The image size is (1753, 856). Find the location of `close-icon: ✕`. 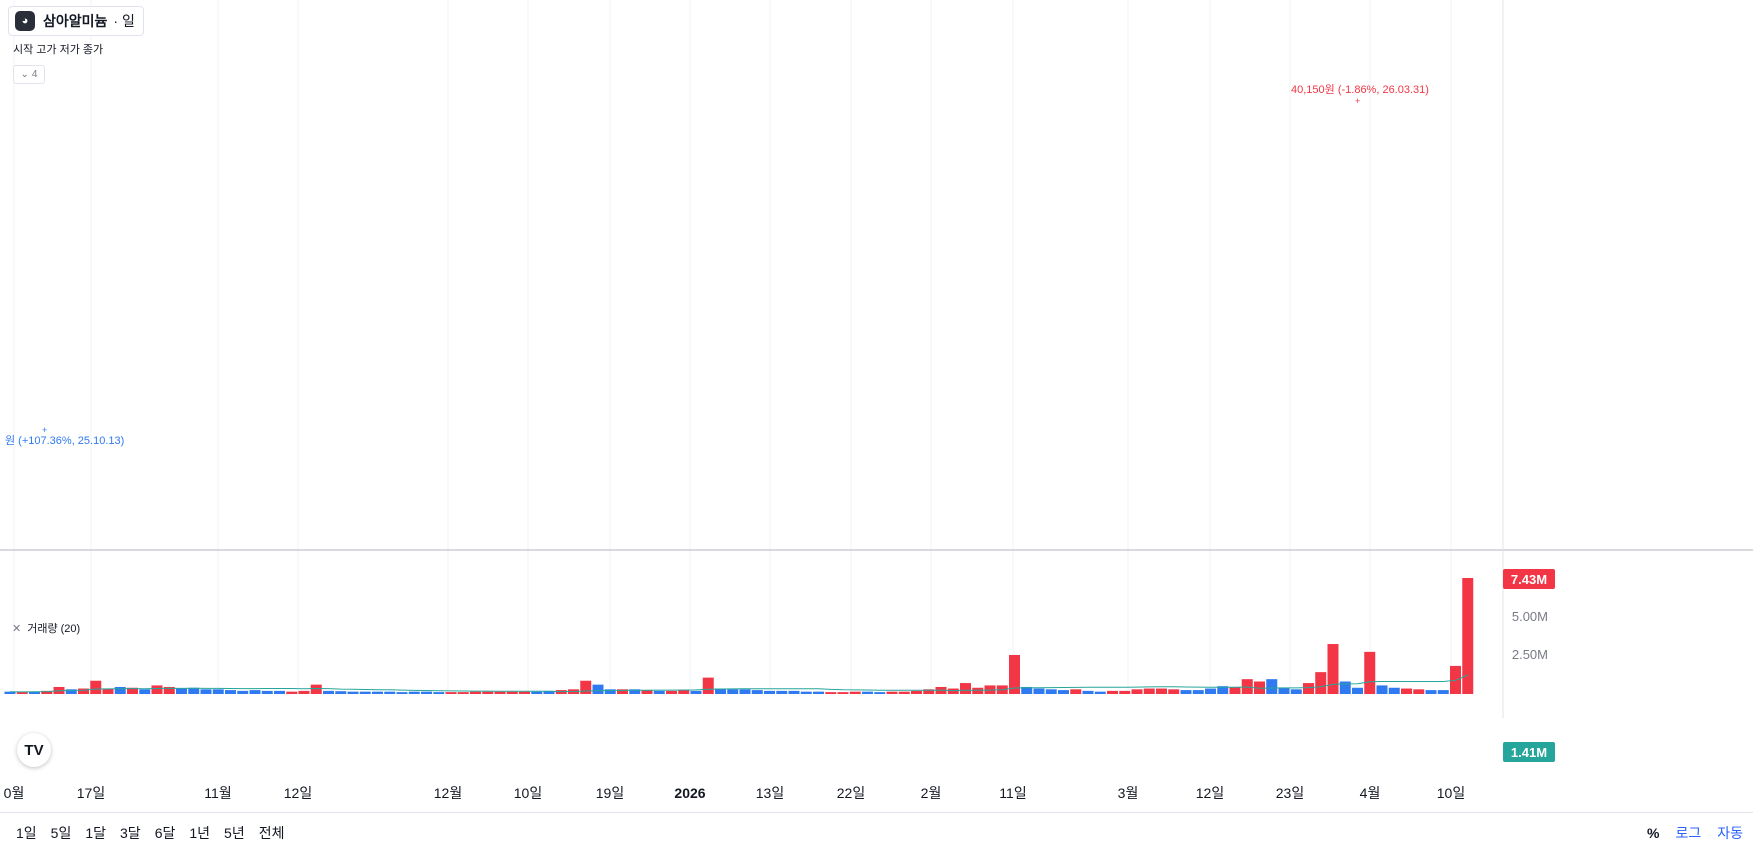

close-icon: ✕ is located at coordinates (17, 628).